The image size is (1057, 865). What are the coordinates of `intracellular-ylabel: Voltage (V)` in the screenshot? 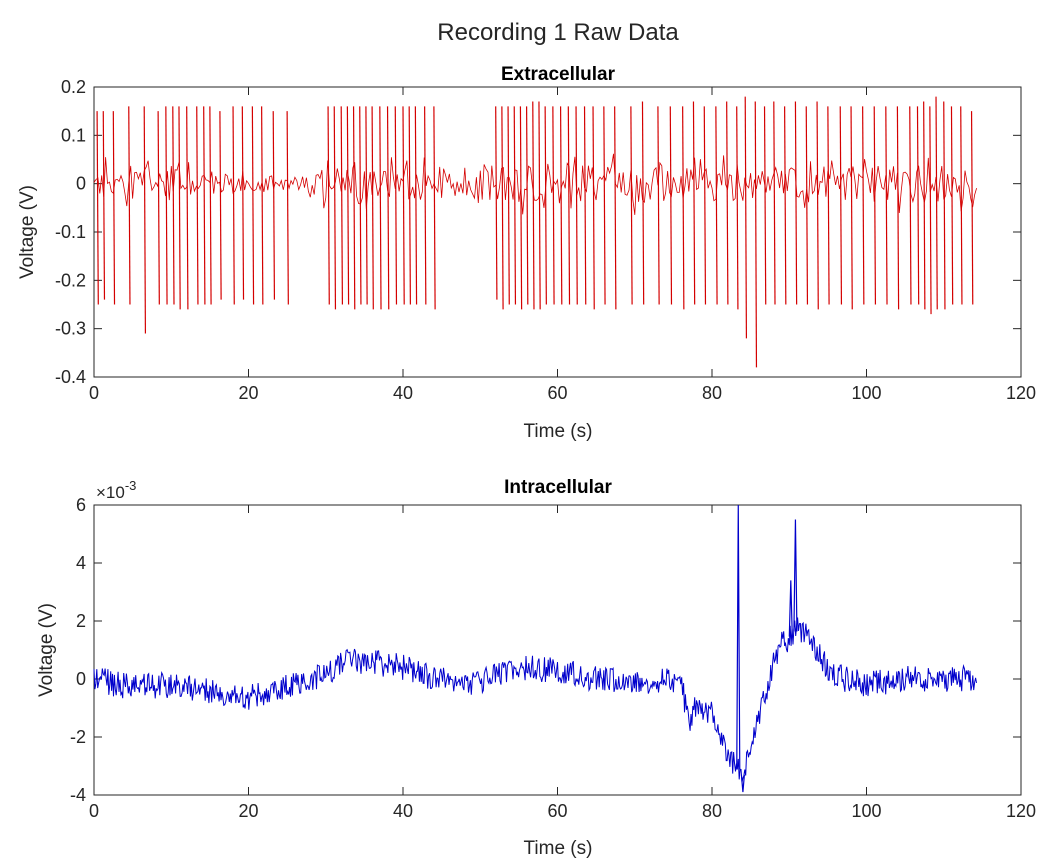 It's located at (46, 650).